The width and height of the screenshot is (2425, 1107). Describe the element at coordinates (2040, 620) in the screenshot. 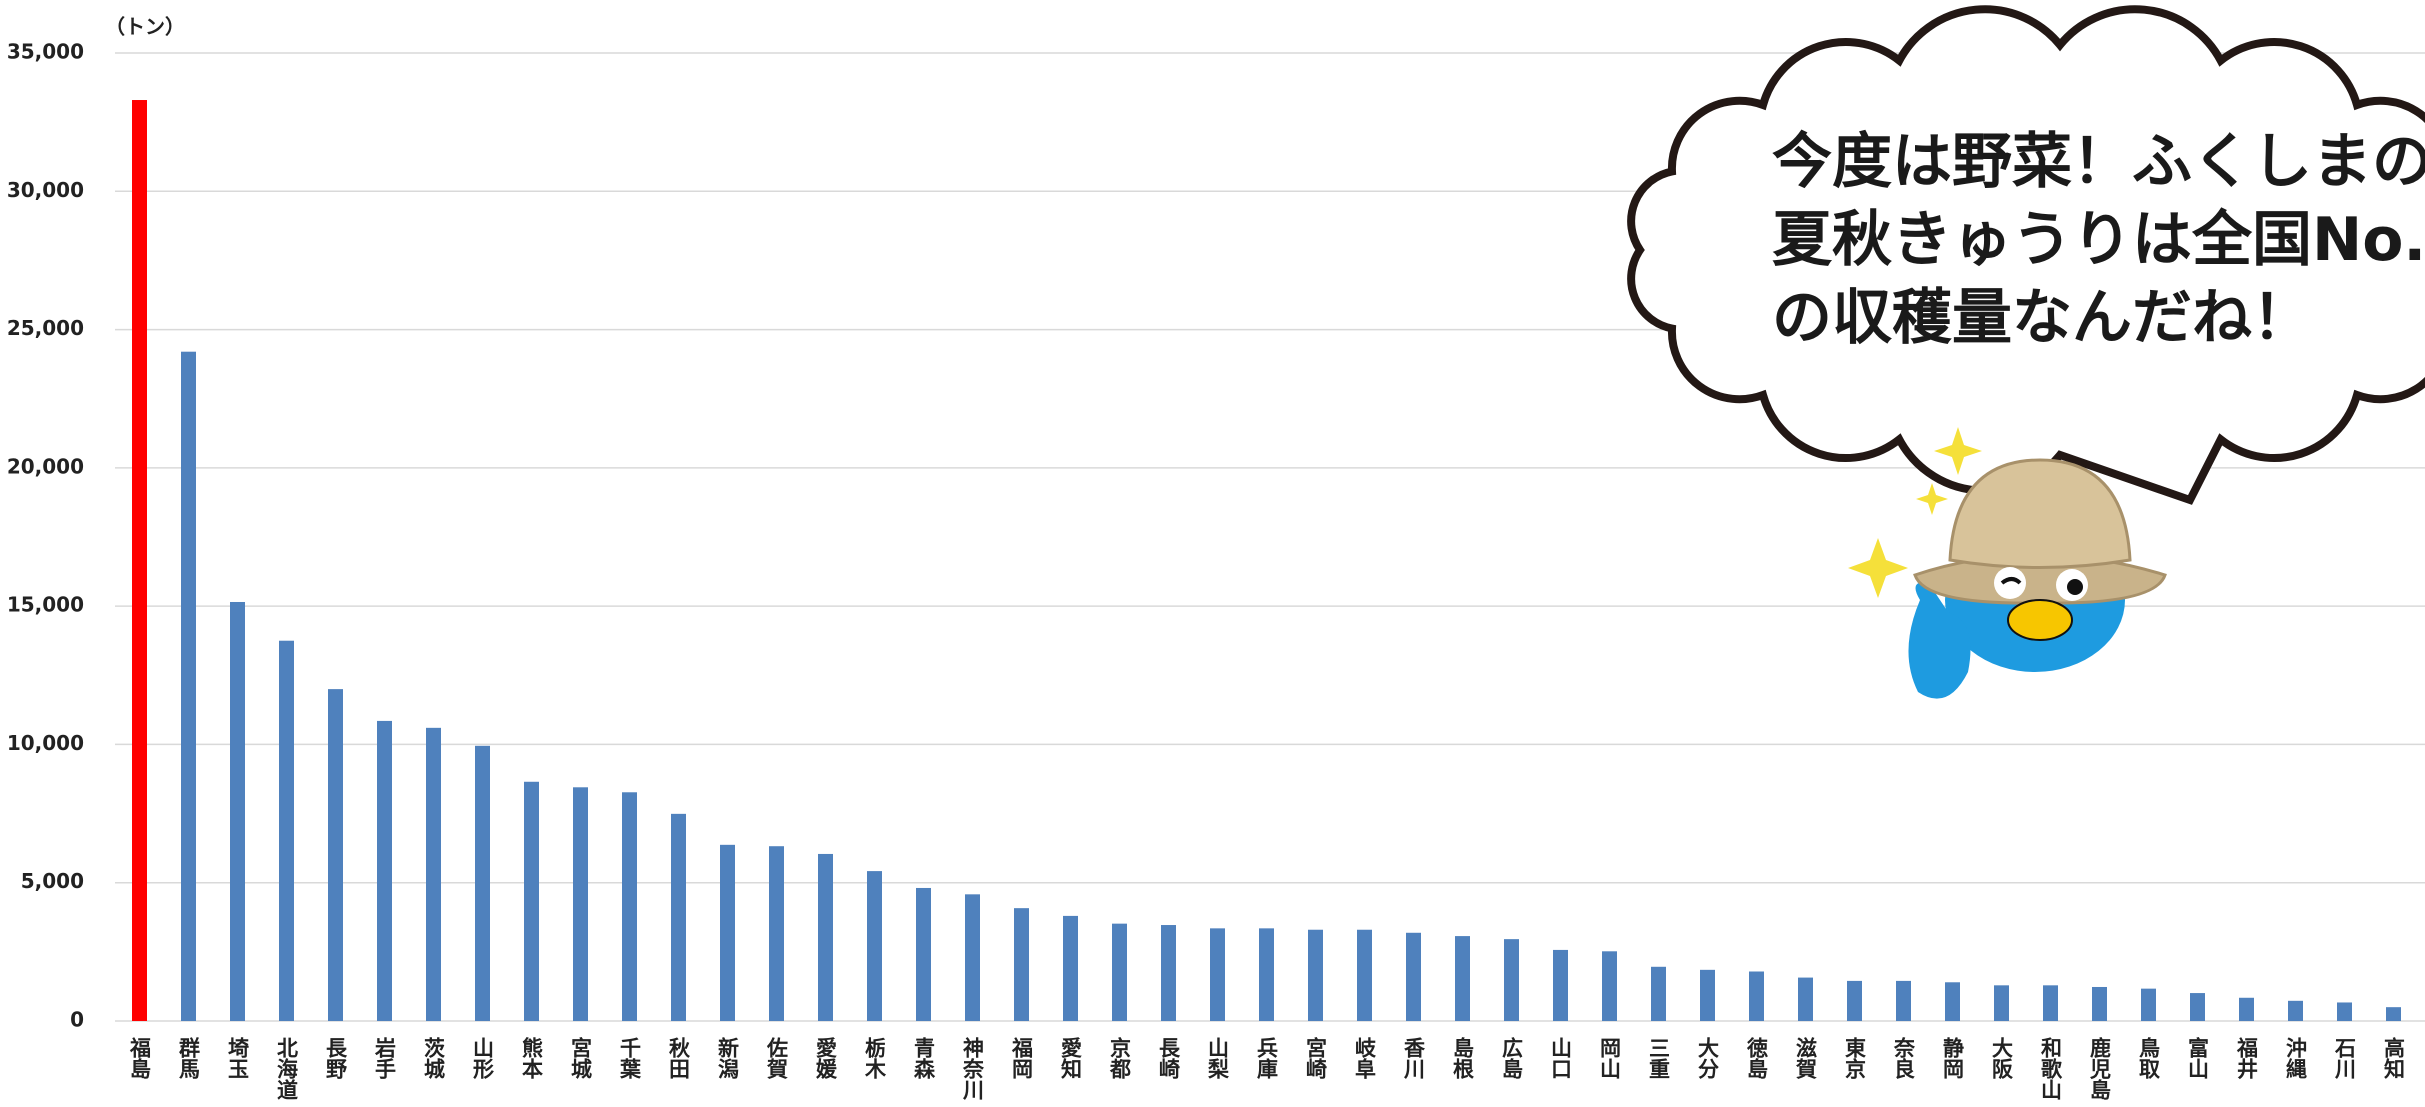

I see `beak` at that location.